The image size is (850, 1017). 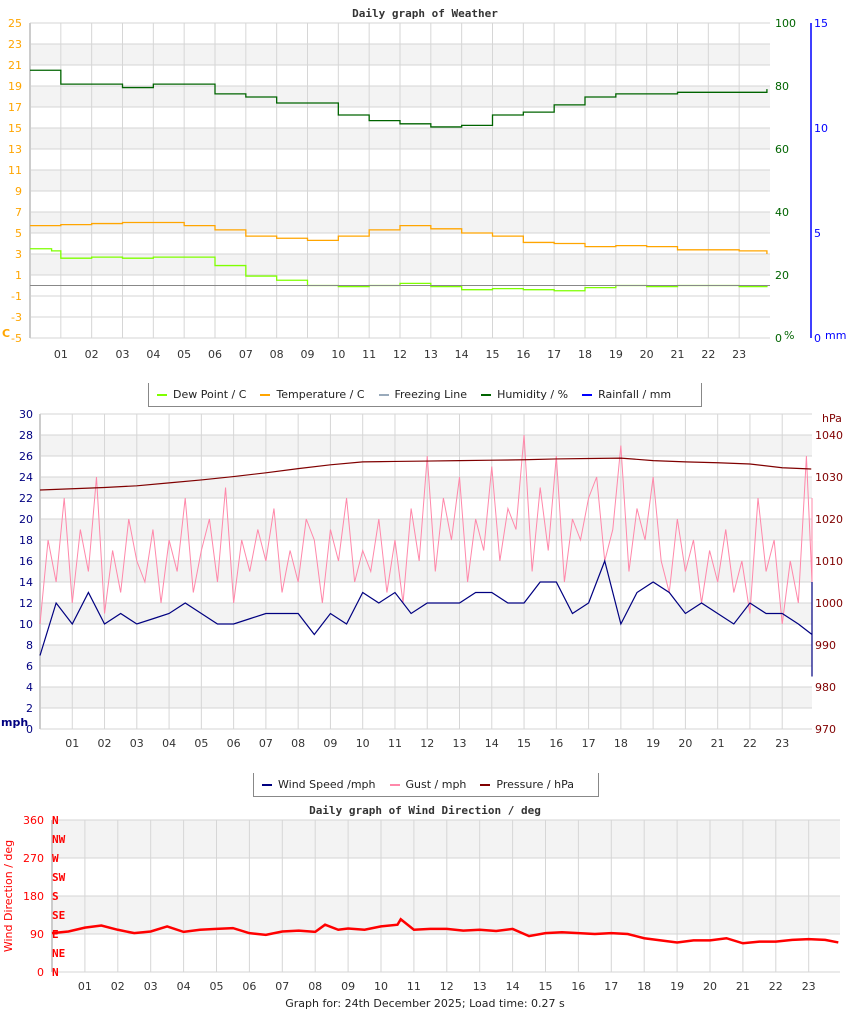 What do you see at coordinates (825, 729) in the screenshot?
I see `y-tick-pressure: 970` at bounding box center [825, 729].